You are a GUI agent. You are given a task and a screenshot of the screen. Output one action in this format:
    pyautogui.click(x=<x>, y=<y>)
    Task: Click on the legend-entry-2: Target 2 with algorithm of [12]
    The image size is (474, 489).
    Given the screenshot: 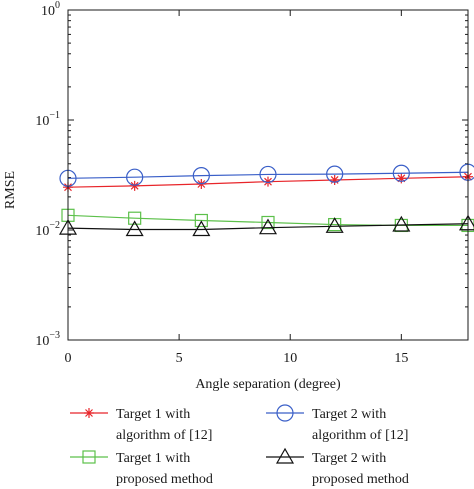 What is the action you would take?
    pyautogui.click(x=337, y=423)
    